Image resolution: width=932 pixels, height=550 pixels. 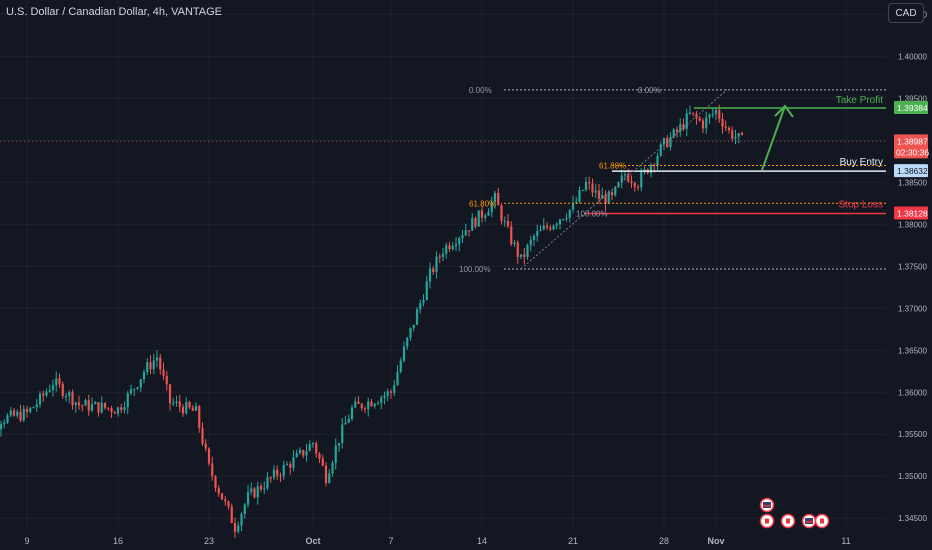 I want to click on time-tick-label: 28, so click(x=664, y=541).